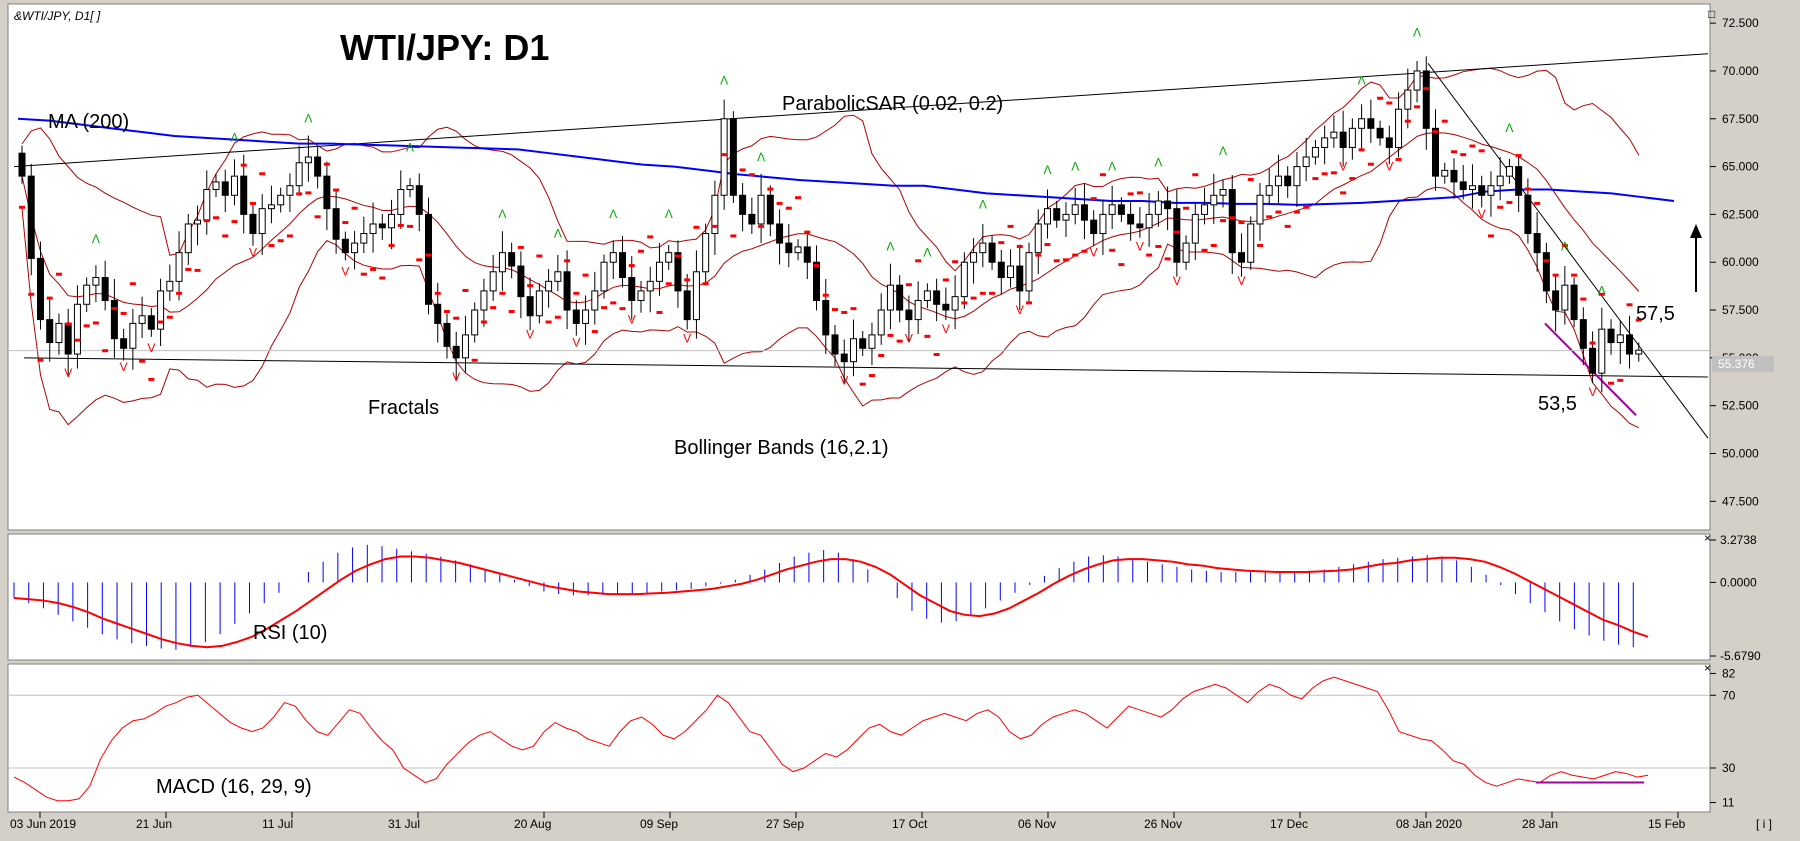  I want to click on fractal-up-icon: Λ, so click(1417, 33).